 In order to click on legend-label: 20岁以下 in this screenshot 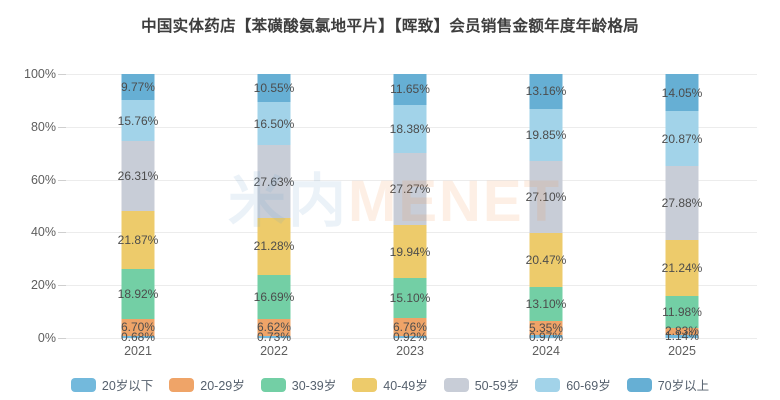, I will do `click(127, 386)`.